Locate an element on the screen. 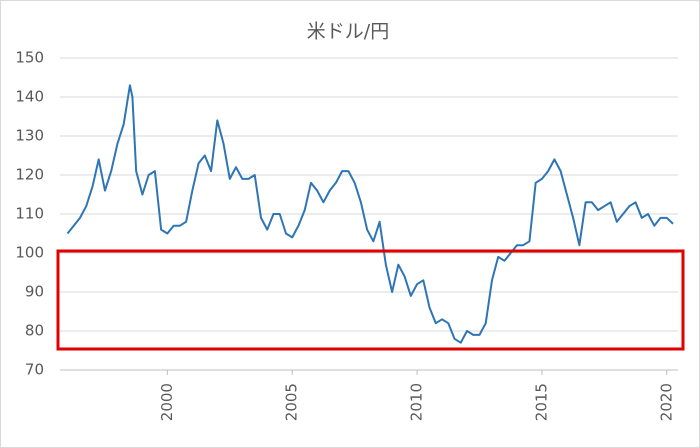 This screenshot has height=448, width=700. y-tick-label: 130 is located at coordinates (29, 136).